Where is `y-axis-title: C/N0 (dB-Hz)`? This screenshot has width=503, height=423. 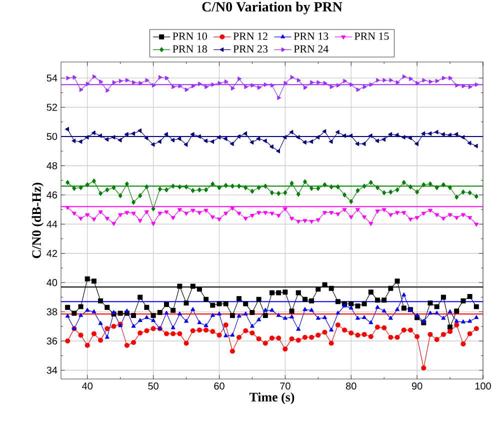 y-axis-title: C/N0 (dB-Hz) is located at coordinates (38, 220).